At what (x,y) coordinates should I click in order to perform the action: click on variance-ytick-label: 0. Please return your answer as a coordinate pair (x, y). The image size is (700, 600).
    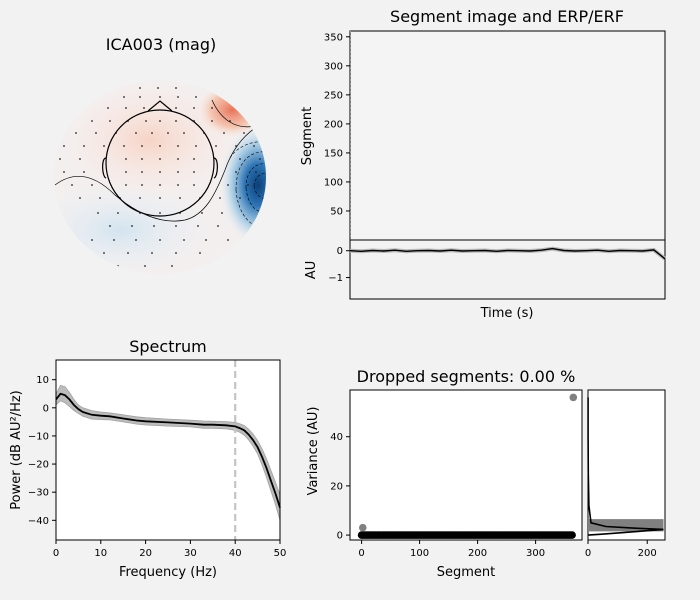
    Looking at the image, I should click on (340, 536).